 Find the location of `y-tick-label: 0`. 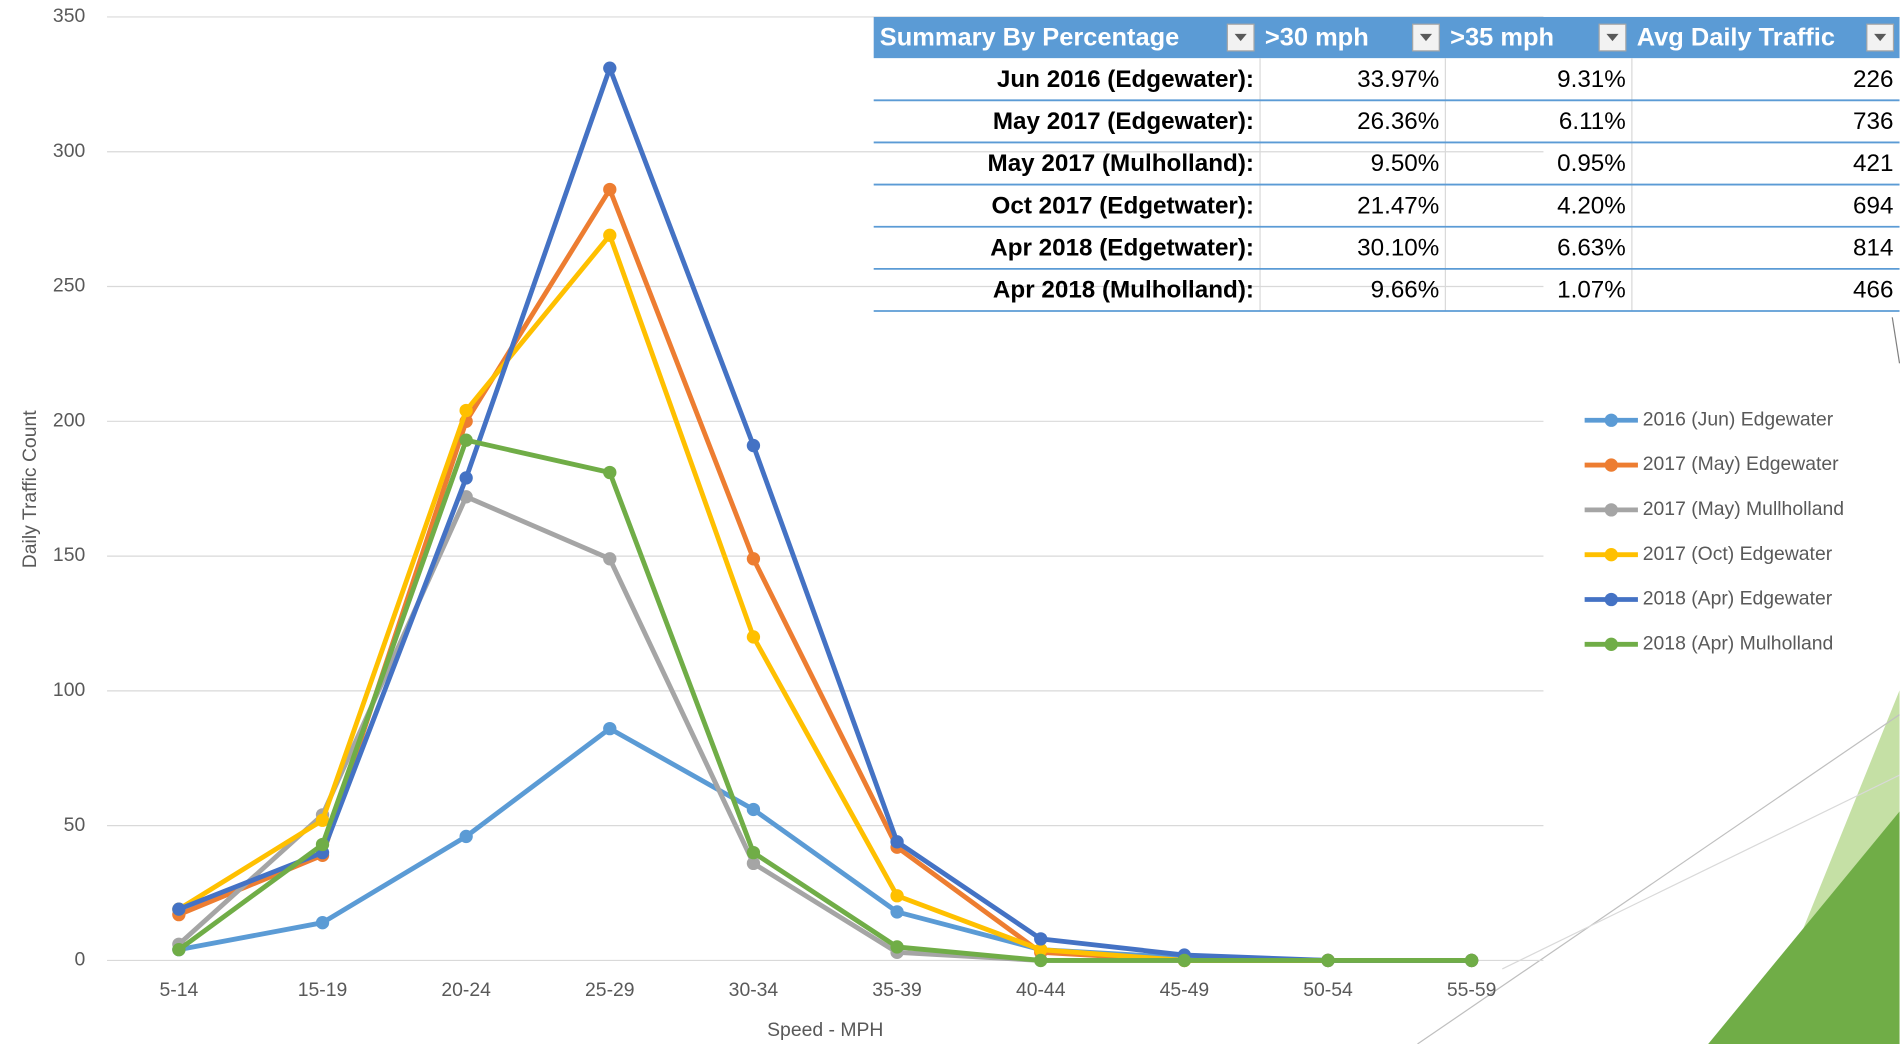

y-tick-label: 0 is located at coordinates (79, 960).